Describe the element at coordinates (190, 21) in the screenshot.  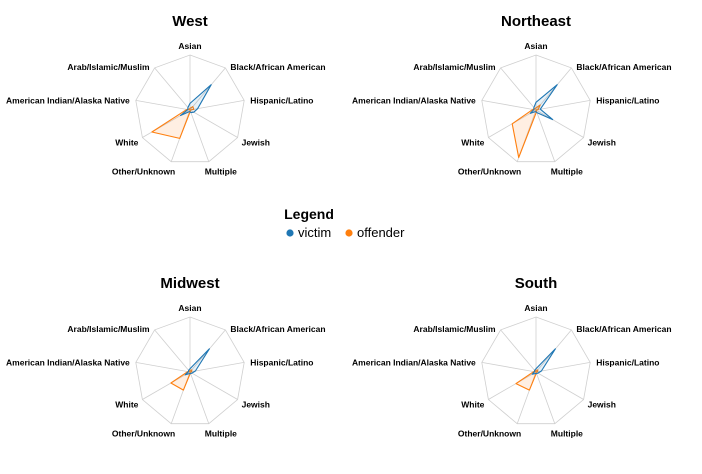
I see `chart-title: West` at that location.